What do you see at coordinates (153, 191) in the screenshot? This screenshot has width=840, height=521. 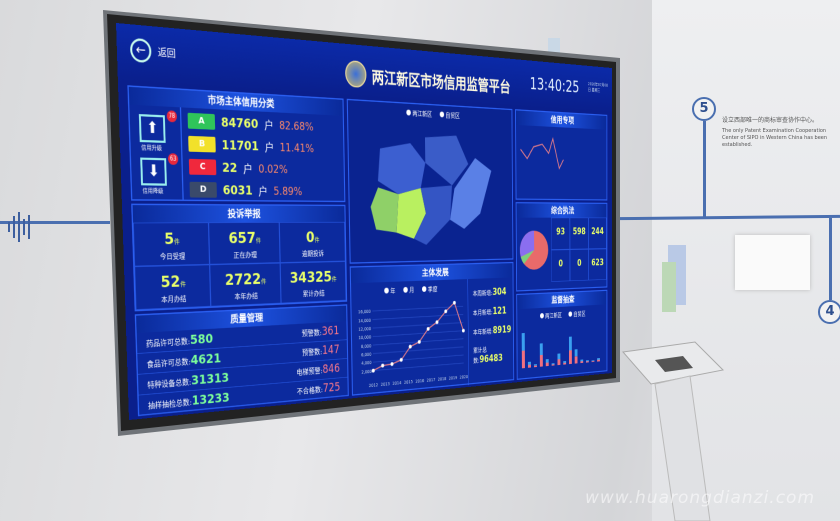 I see `down-label: 信用降级` at bounding box center [153, 191].